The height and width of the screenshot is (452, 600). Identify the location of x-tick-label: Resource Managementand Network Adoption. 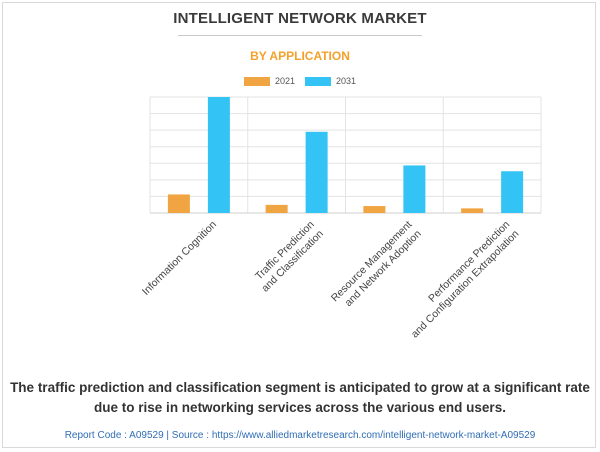
(376, 266).